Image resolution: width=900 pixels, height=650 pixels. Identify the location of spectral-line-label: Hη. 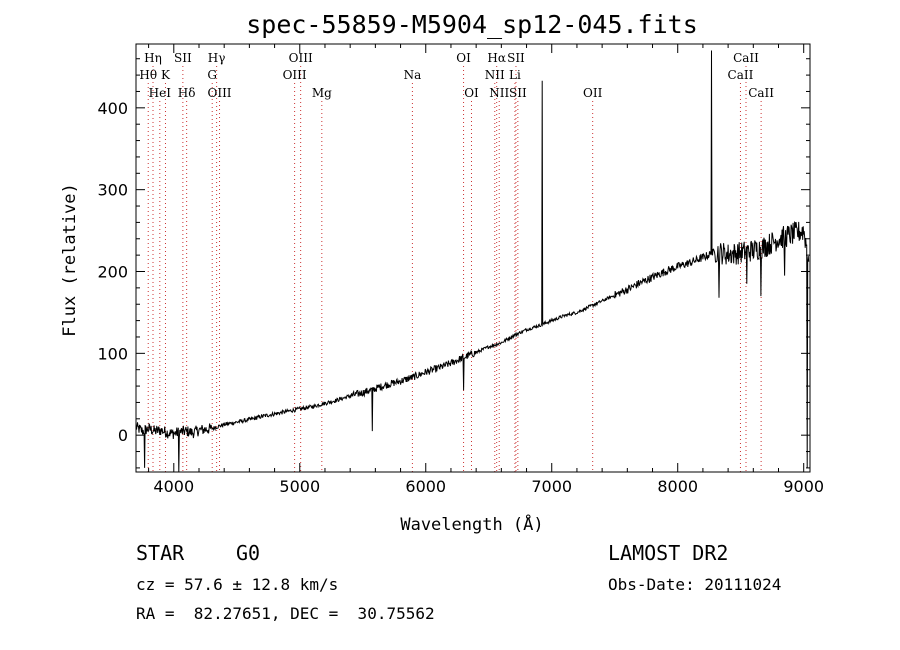
(153, 58).